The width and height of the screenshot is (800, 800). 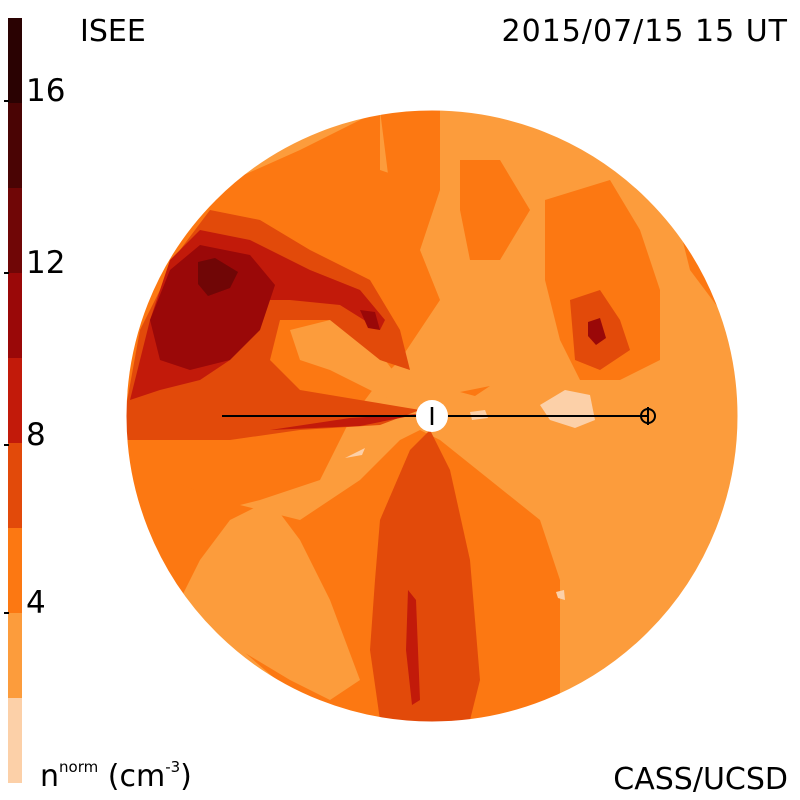 I want to click on units-sup: norm, so click(x=79, y=767).